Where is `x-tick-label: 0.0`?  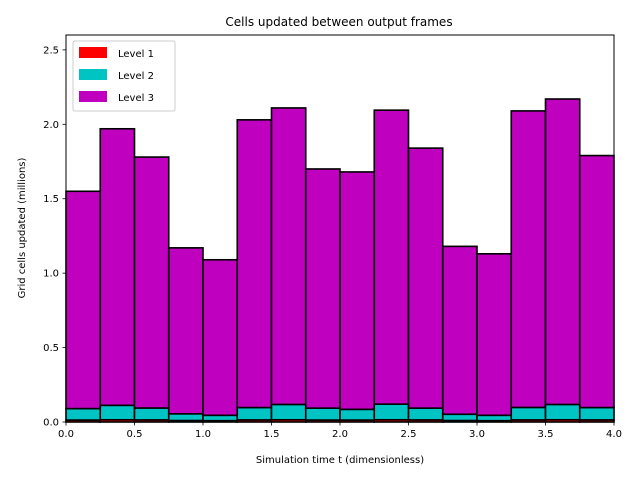 x-tick-label: 0.0 is located at coordinates (66, 434).